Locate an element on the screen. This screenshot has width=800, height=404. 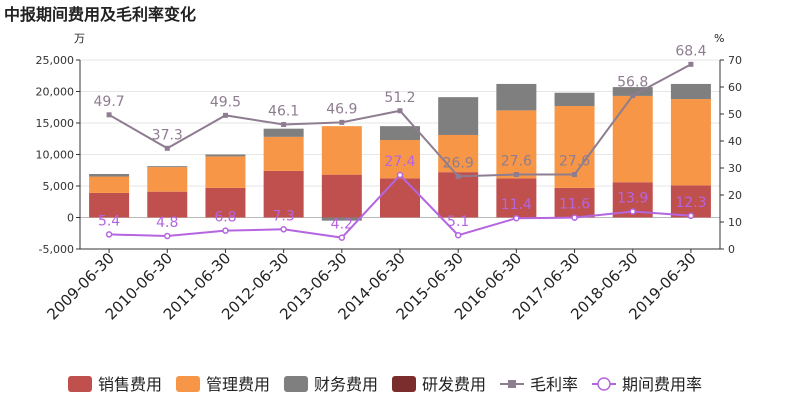
y-left-tick-label: 5,000 is located at coordinates (59, 186).